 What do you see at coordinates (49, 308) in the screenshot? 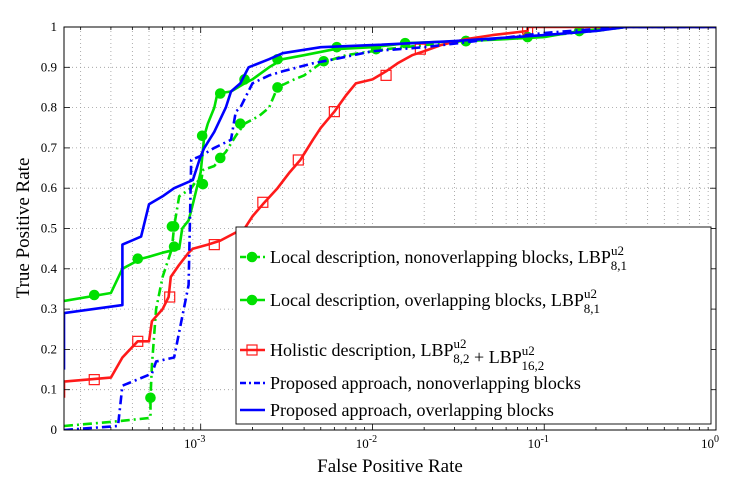
I see `y-tick-label: 0.3` at bounding box center [49, 308].